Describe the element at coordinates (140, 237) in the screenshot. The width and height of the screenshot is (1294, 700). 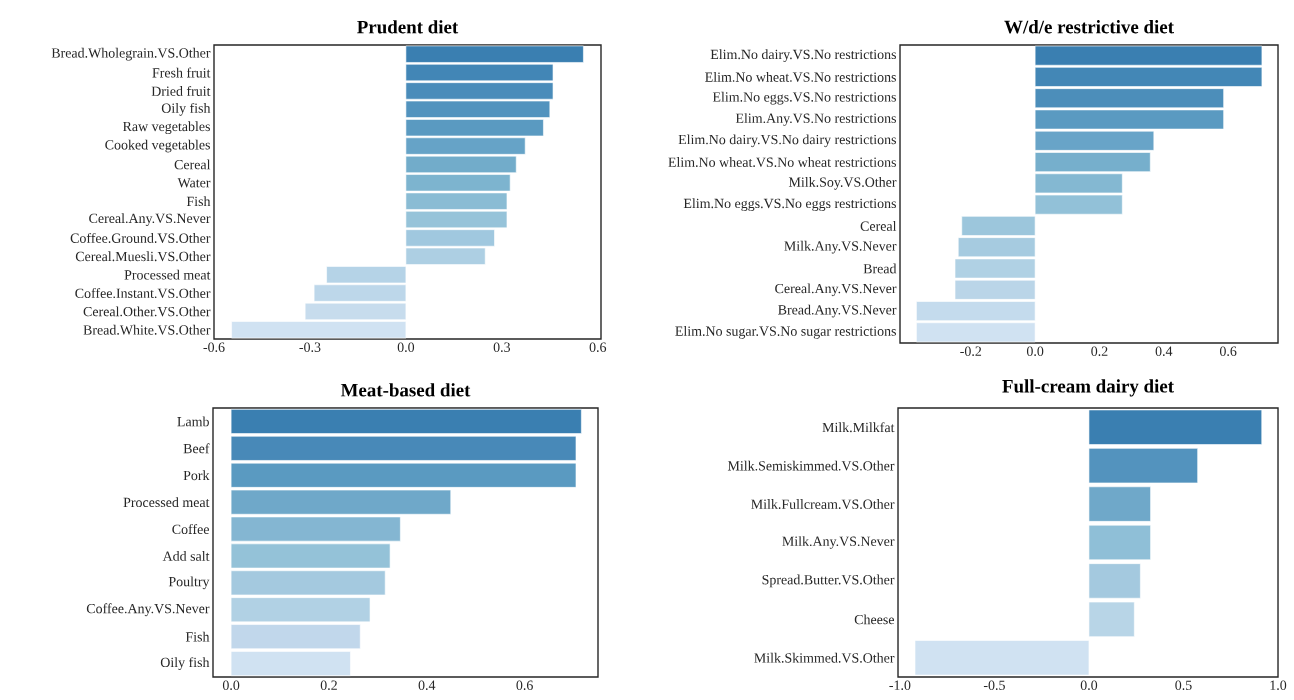
I see `y-tick-label: Coffee.Ground.VS.Other` at that location.